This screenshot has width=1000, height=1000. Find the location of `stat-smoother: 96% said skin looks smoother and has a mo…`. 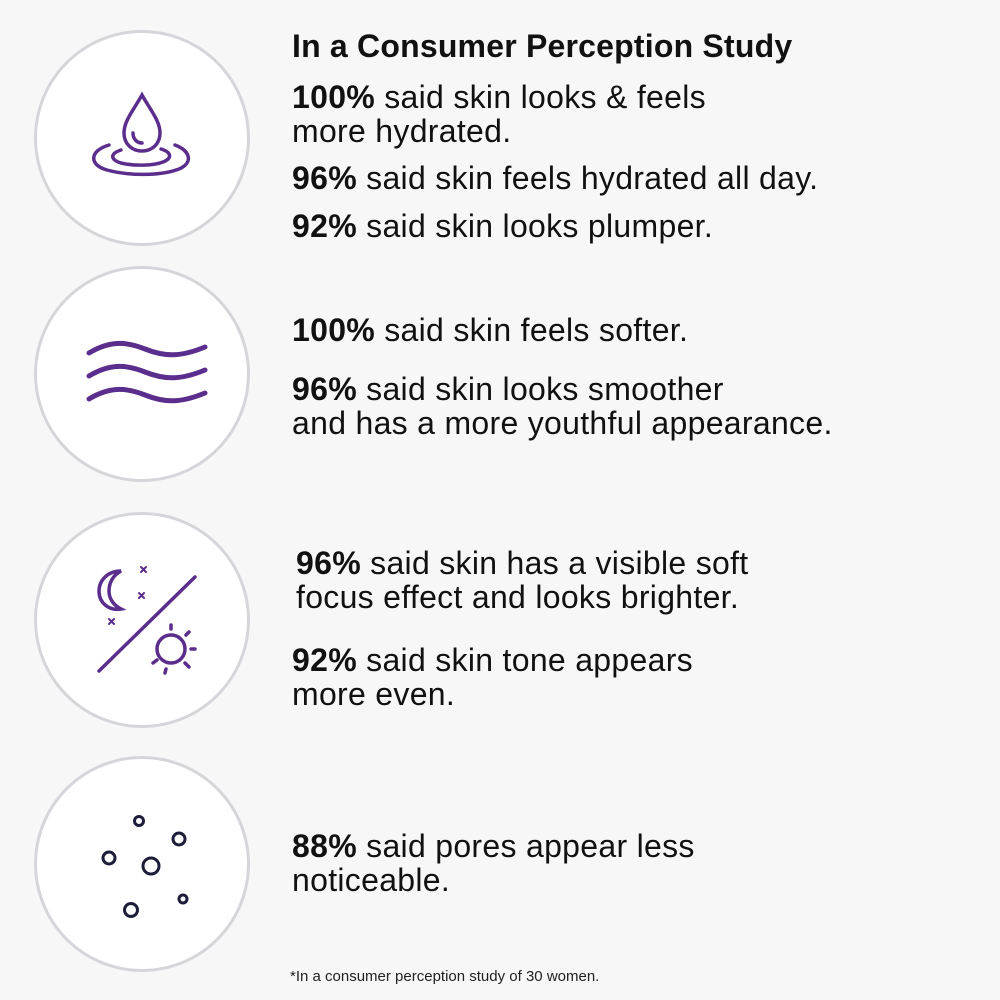

stat-smoother: 96% said skin looks smoother and has a mo… is located at coordinates (562, 406).